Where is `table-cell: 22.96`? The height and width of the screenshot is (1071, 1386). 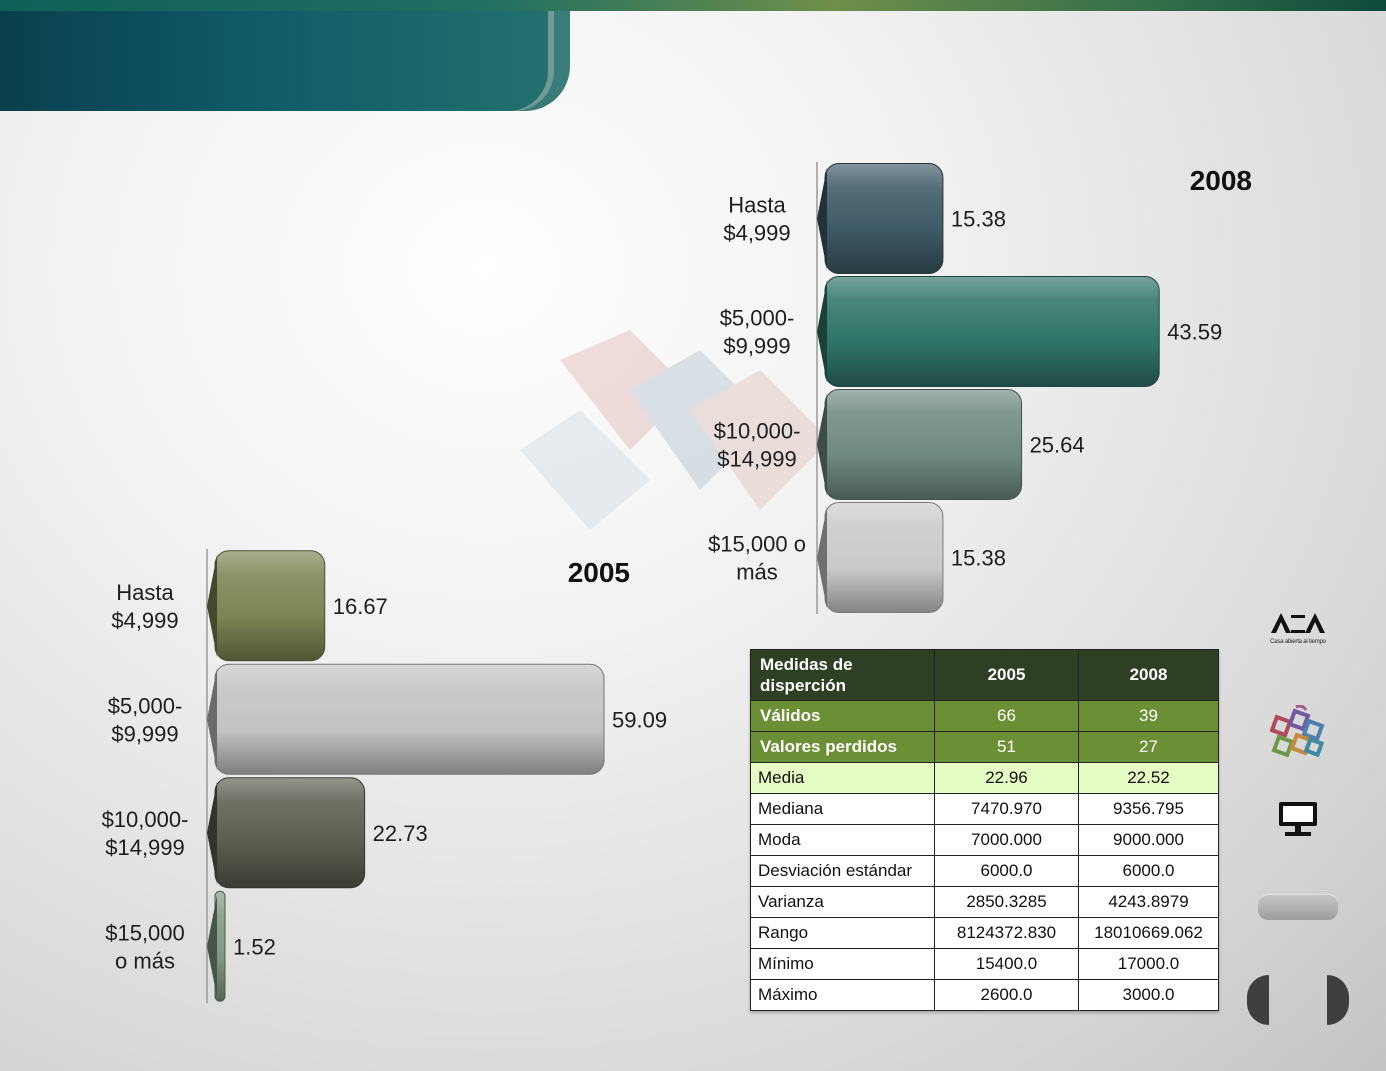
table-cell: 22.96 is located at coordinates (1006, 778).